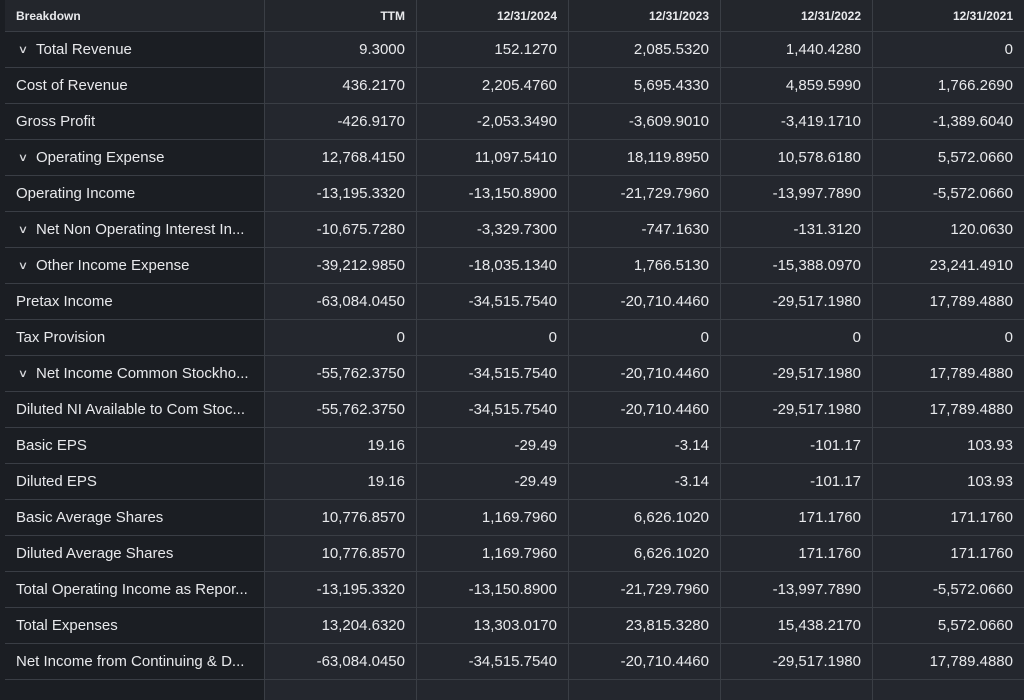 This screenshot has width=1024, height=700. Describe the element at coordinates (113, 265) in the screenshot. I see `row-label-text: Other Income Expense` at that location.